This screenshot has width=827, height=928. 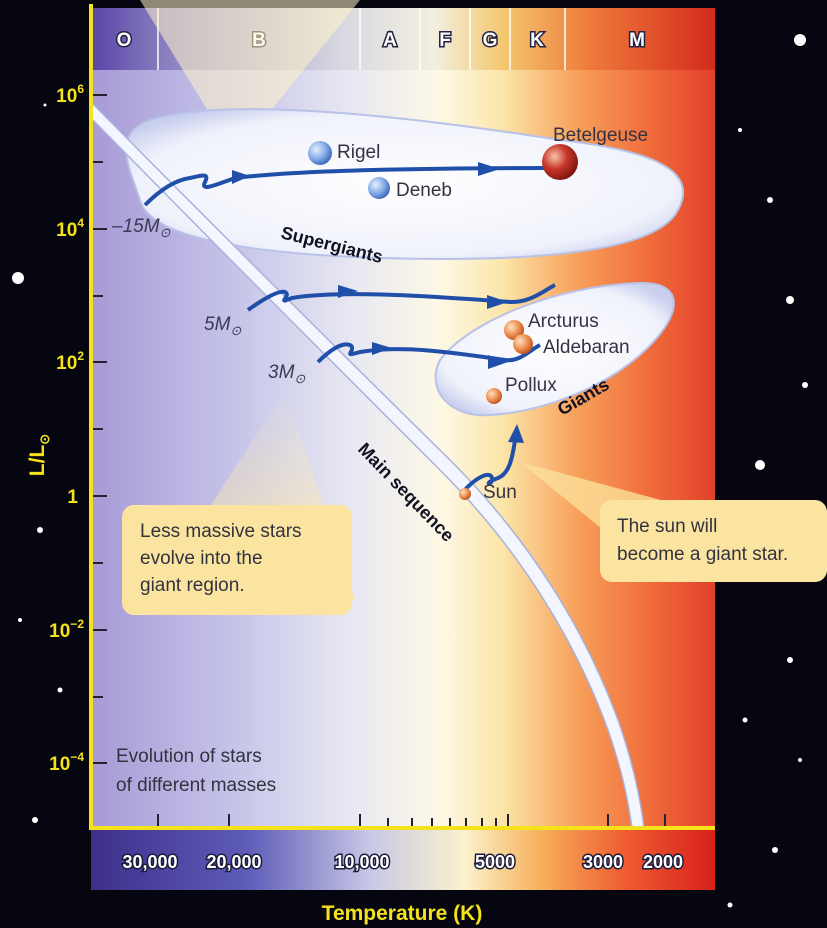 What do you see at coordinates (349, 186) in the screenshot?
I see `track-15msun` at bounding box center [349, 186].